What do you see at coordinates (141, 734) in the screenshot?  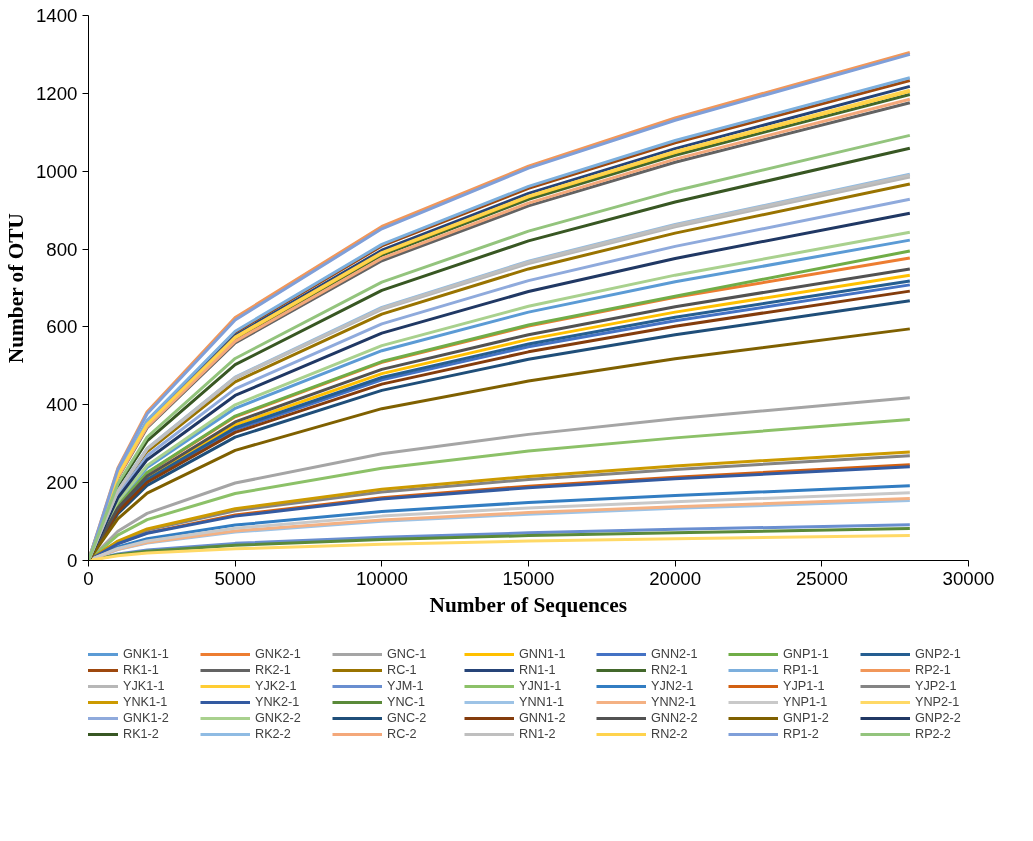 I see `legend-label: RK1-2` at bounding box center [141, 734].